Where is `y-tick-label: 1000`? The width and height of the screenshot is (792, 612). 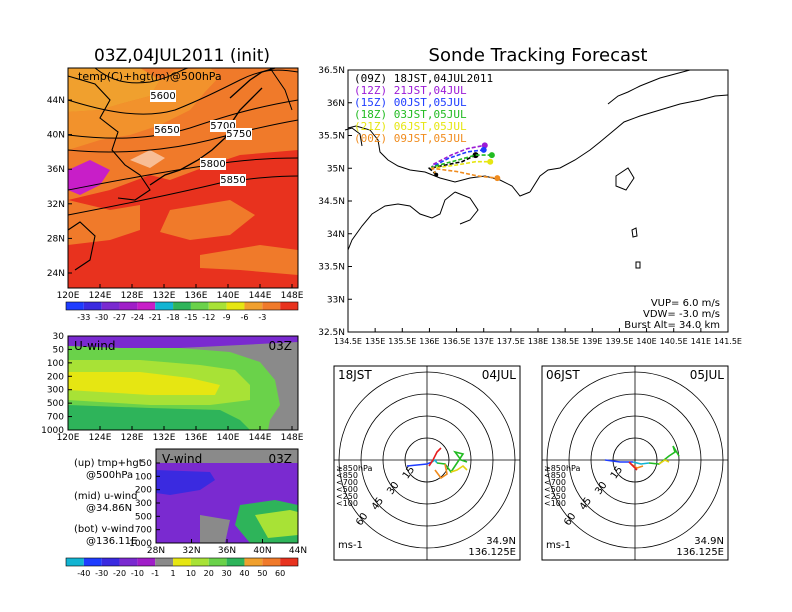 y-tick-label: 1000 is located at coordinates (140, 544).